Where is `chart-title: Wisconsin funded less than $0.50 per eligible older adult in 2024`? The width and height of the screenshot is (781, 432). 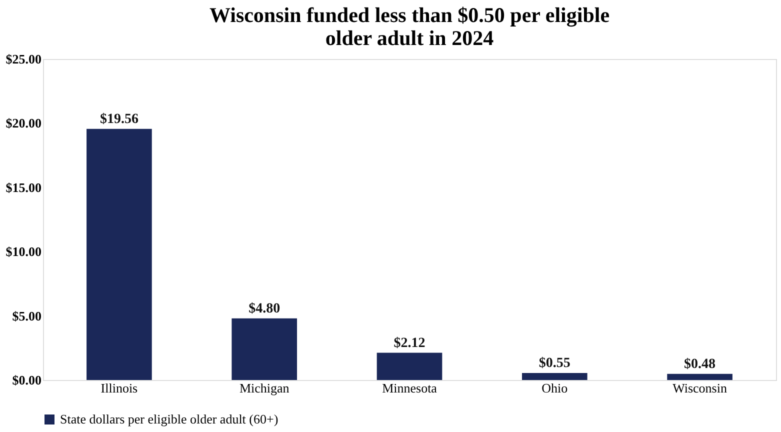 chart-title: Wisconsin funded less than $0.50 per eligible older adult in 2024 is located at coordinates (409, 26).